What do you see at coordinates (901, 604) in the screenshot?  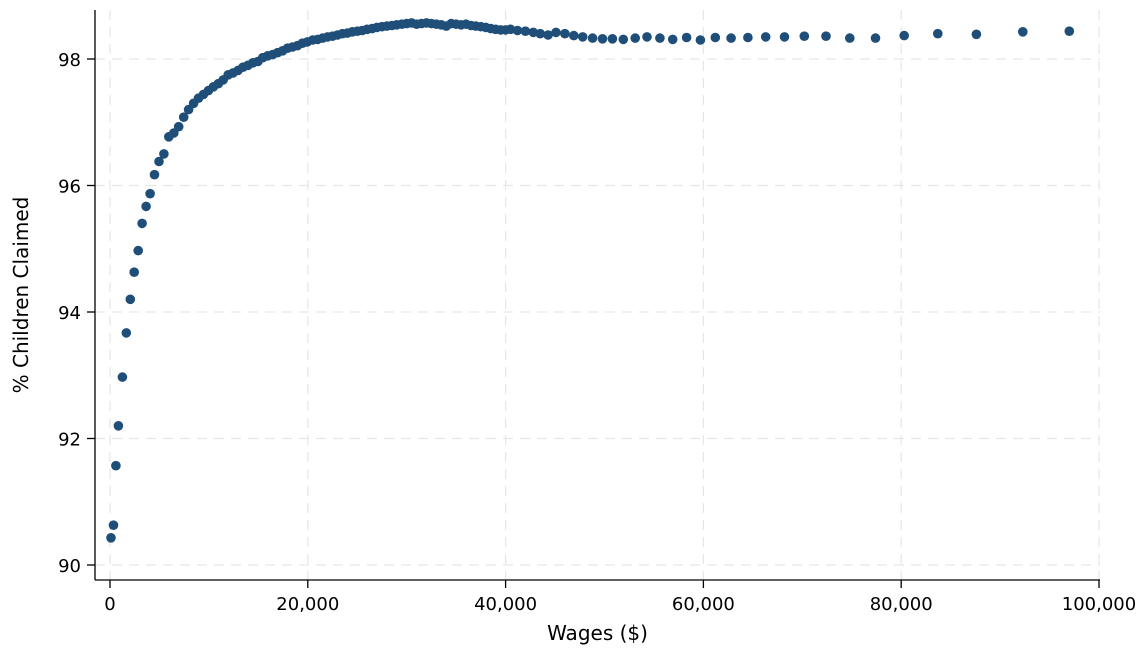 I see `x-tick-label: 80,000` at bounding box center [901, 604].